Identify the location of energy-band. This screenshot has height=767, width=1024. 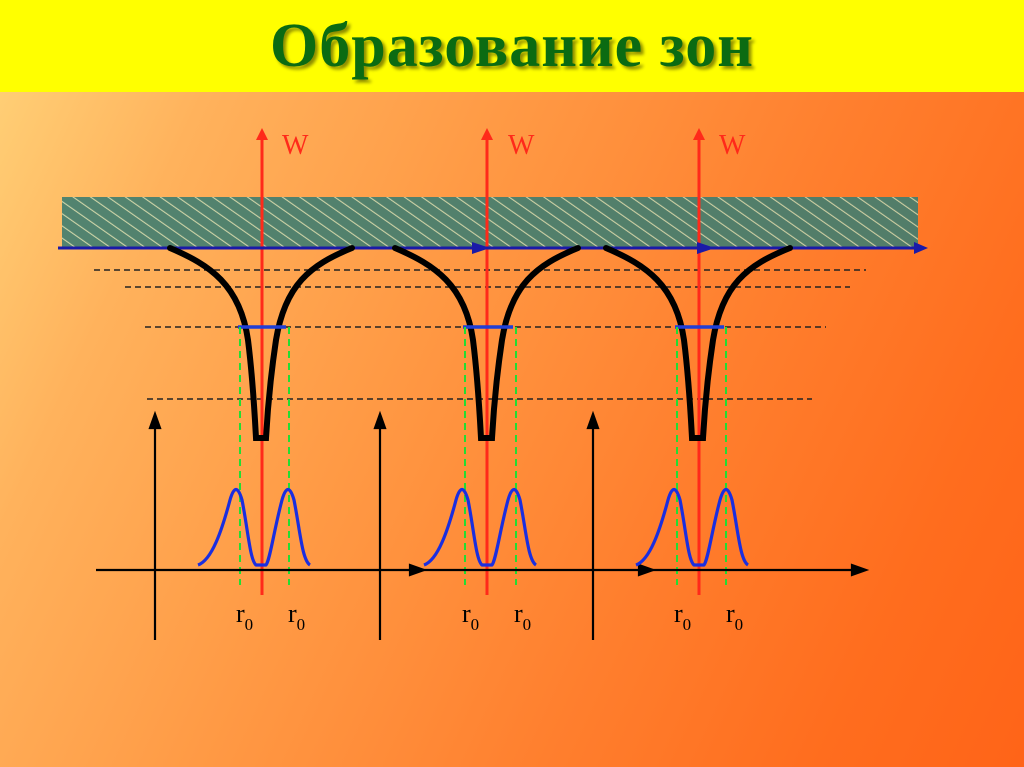
(490, 222).